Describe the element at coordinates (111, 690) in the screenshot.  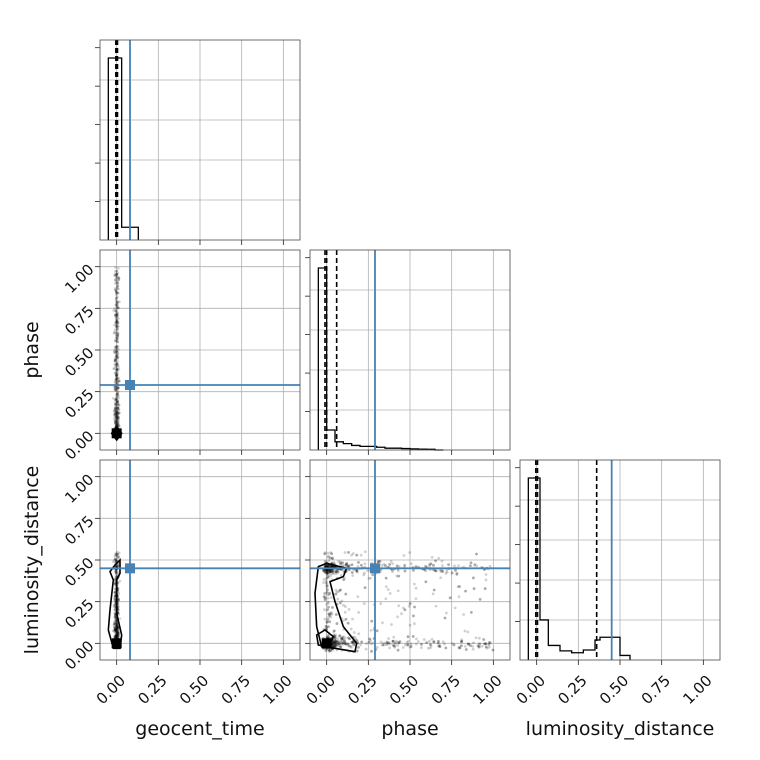
I see `x-tick-label: 0.00` at that location.